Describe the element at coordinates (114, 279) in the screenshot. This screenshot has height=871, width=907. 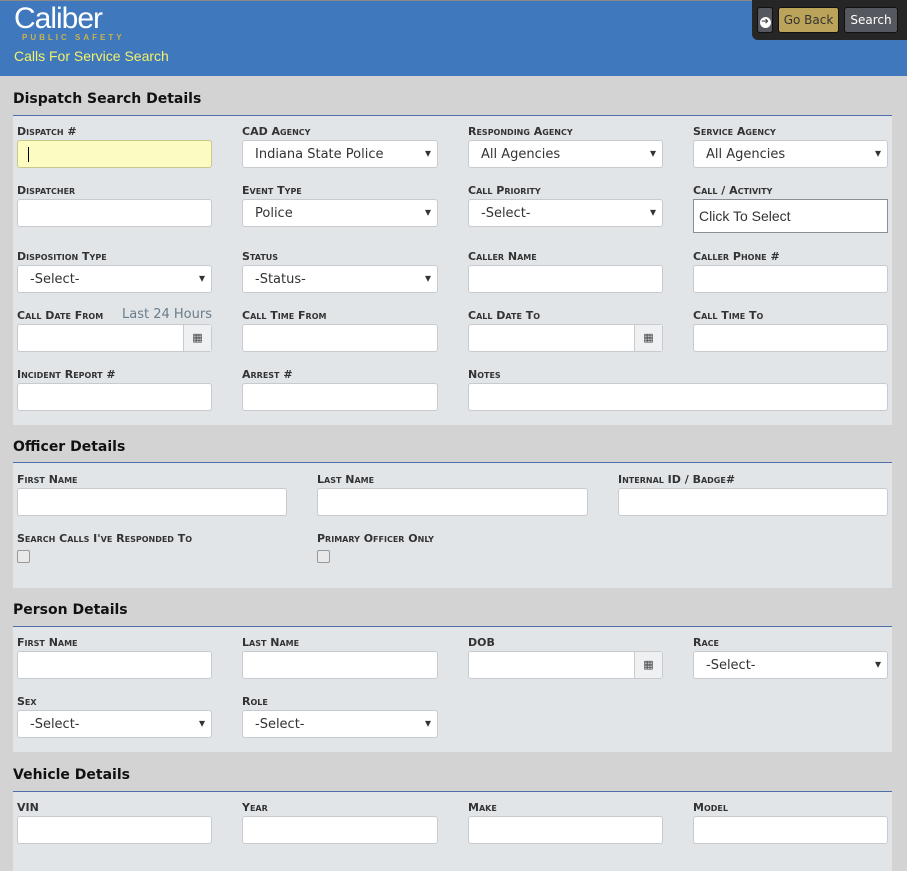
I see `disposition-type-select: -Select-` at that location.